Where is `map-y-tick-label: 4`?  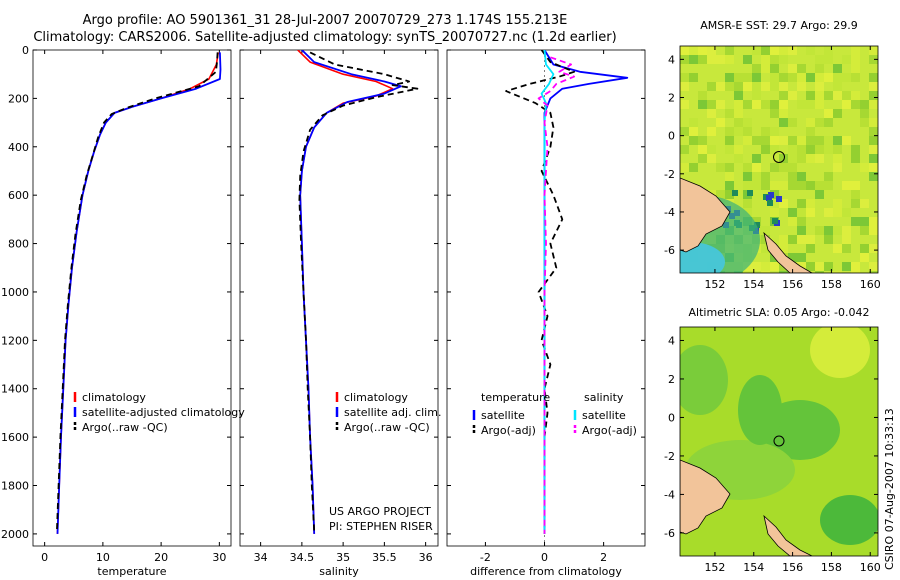
map-y-tick-label: 4 is located at coordinates (671, 59).